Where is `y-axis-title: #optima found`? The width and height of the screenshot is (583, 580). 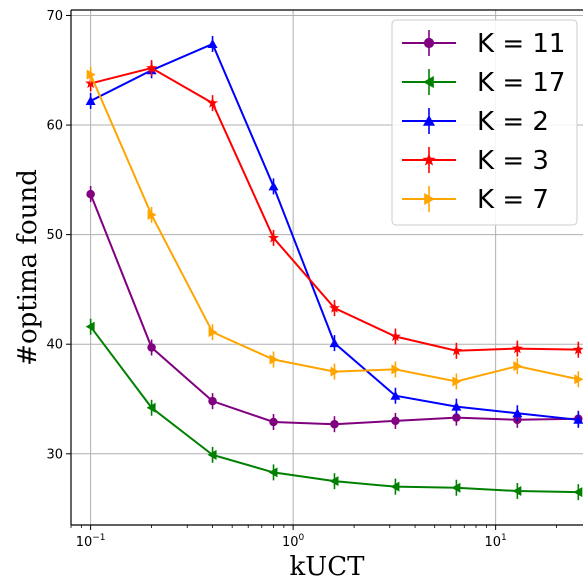
y-axis-title: #optima found is located at coordinates (28, 267).